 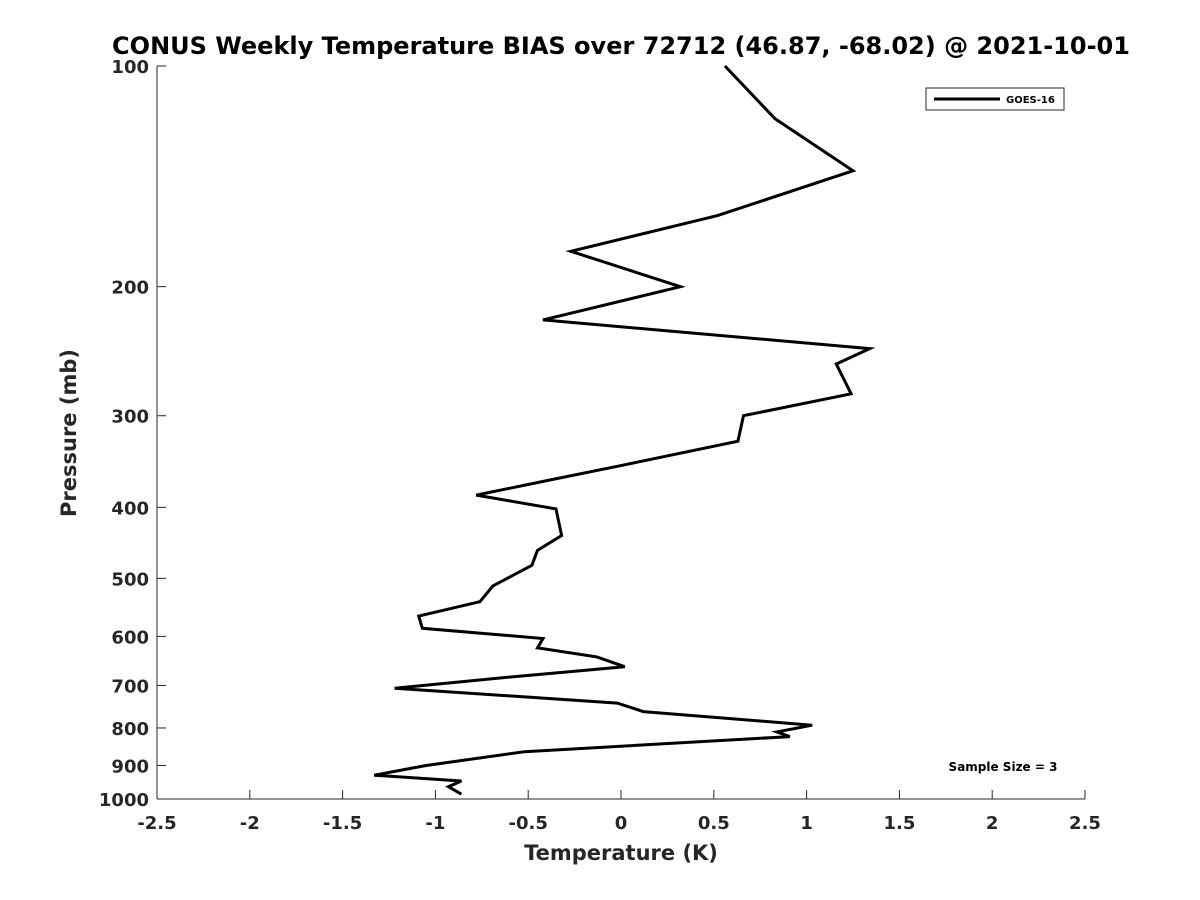 What do you see at coordinates (1003, 767) in the screenshot?
I see `sample-size-annotation: Sample Size = 3` at bounding box center [1003, 767].